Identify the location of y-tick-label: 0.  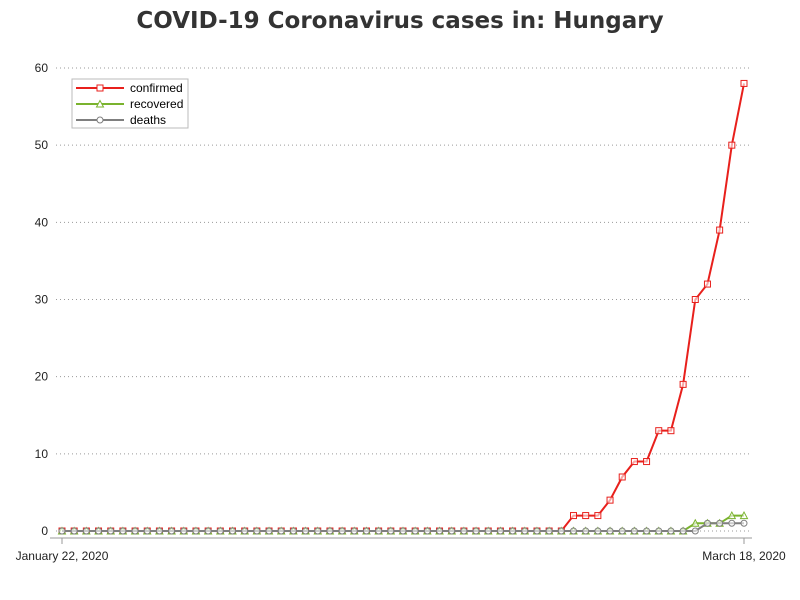
(44, 531).